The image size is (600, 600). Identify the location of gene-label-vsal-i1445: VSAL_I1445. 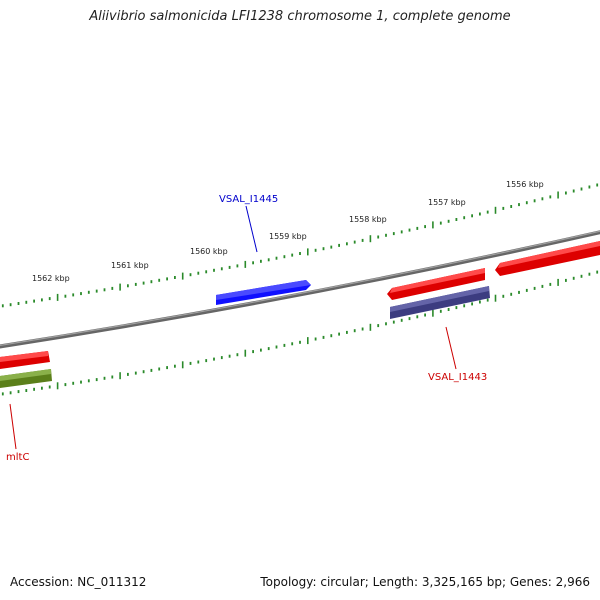
(248, 199).